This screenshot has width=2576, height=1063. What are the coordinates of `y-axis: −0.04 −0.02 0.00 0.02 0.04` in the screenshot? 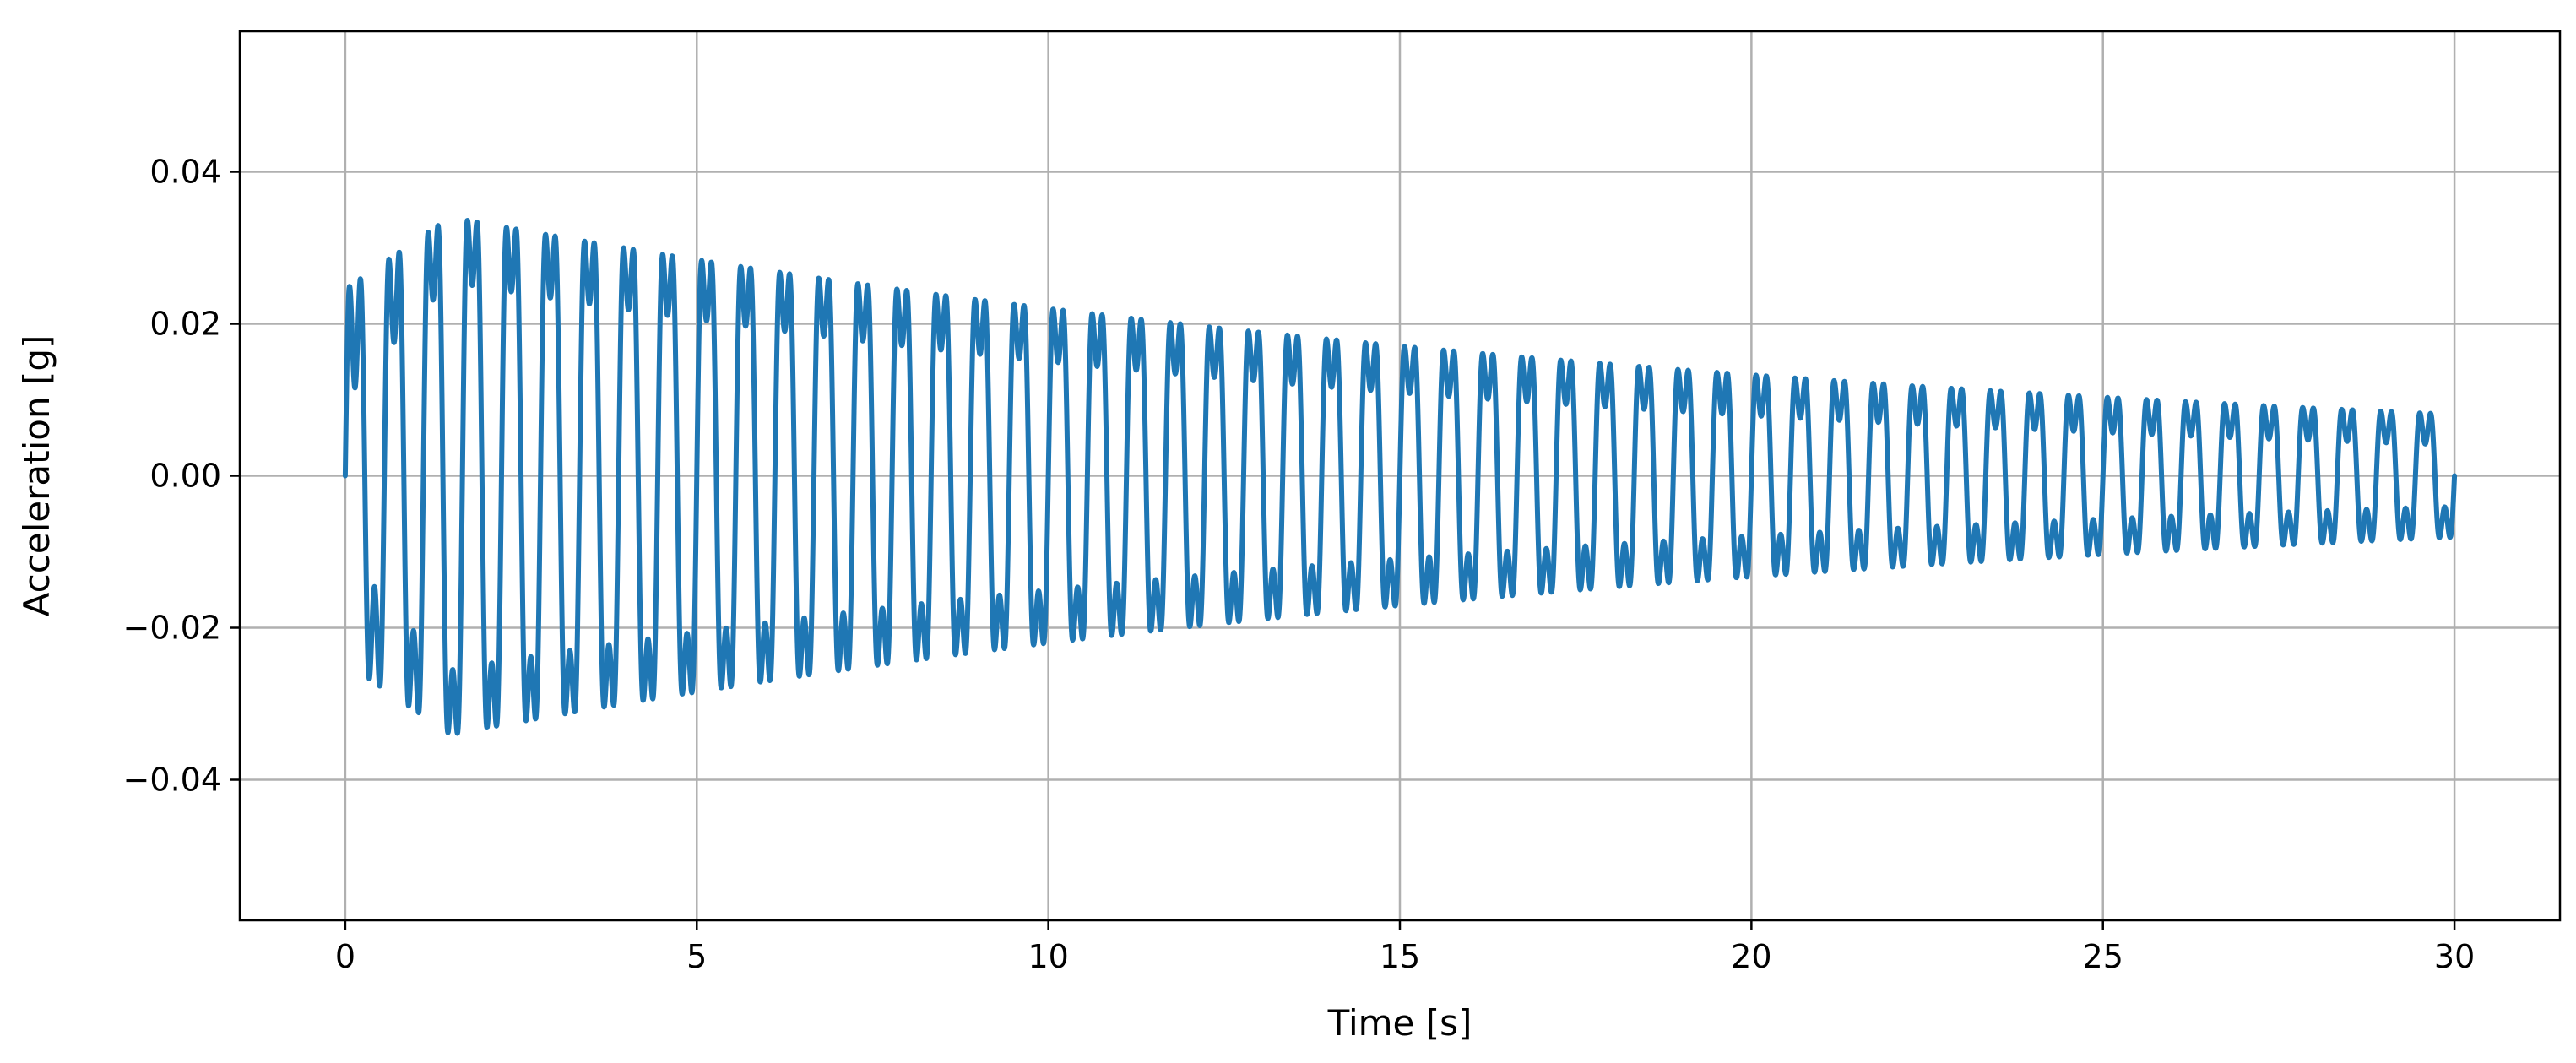 It's located at (182, 476).